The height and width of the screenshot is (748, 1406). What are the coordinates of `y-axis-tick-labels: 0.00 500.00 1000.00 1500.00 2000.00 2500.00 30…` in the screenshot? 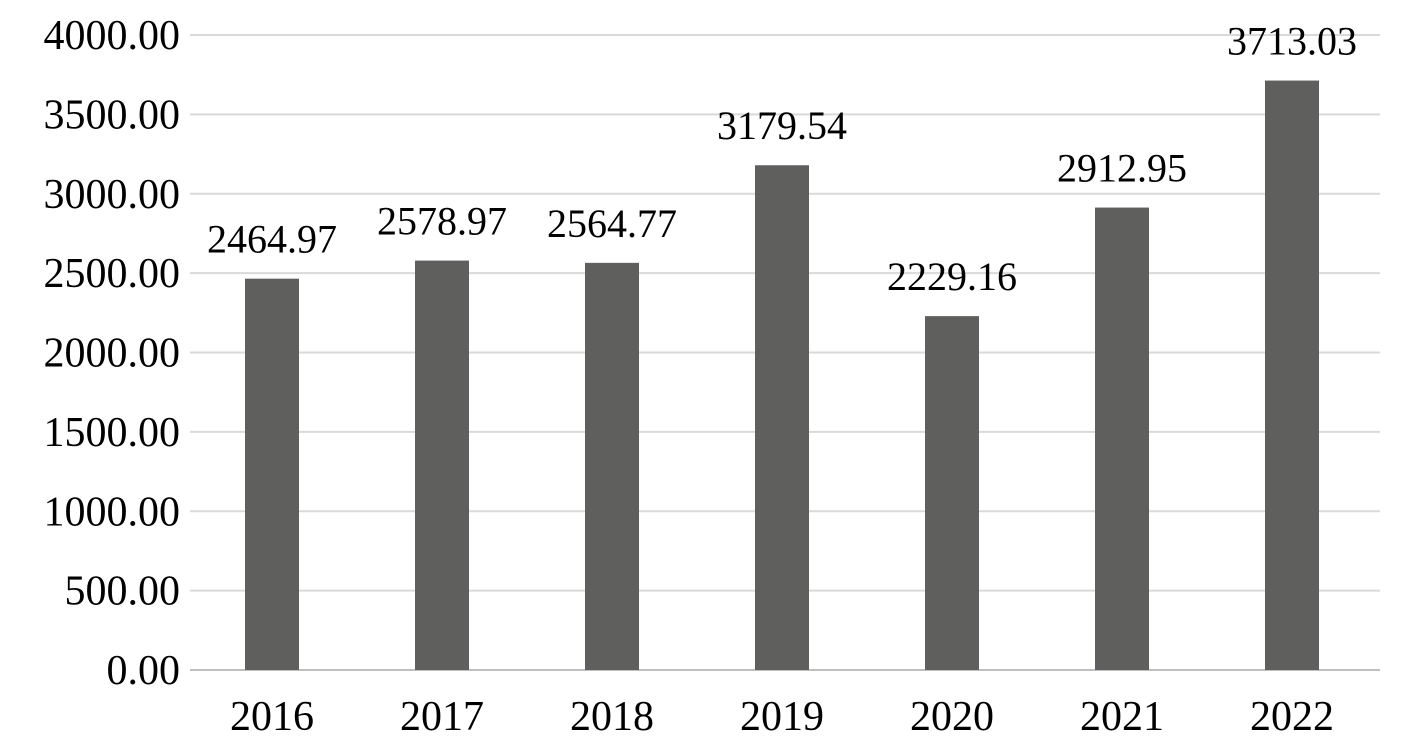 It's located at (112, 353).